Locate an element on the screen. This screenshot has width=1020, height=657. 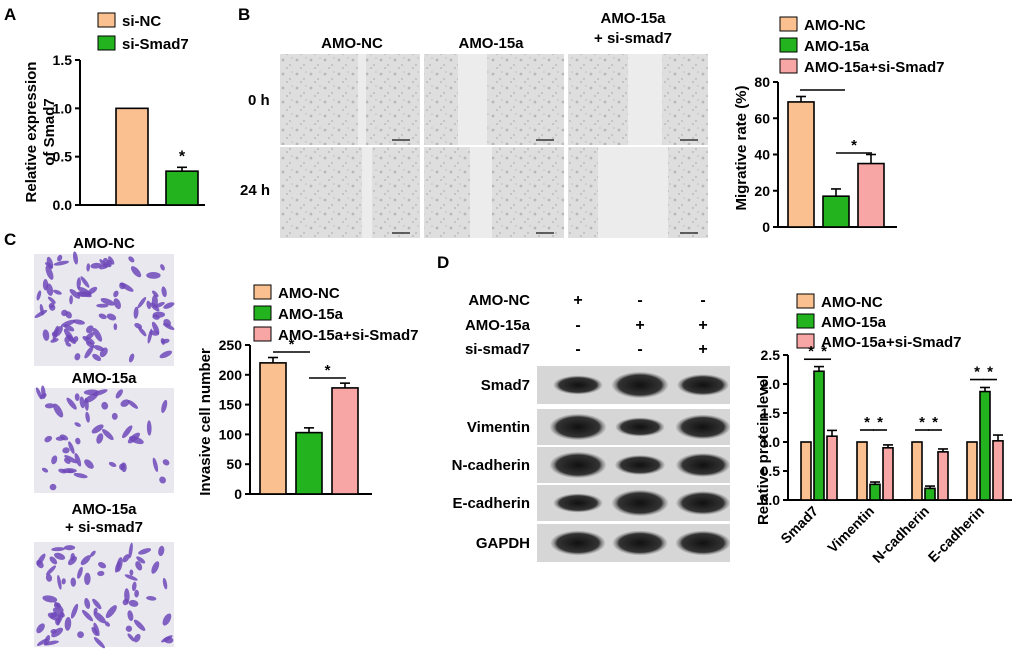
western-blots: Smad7 Vimentin N-cadherin E-cadherin GAPDH is located at coordinates (591, 464).